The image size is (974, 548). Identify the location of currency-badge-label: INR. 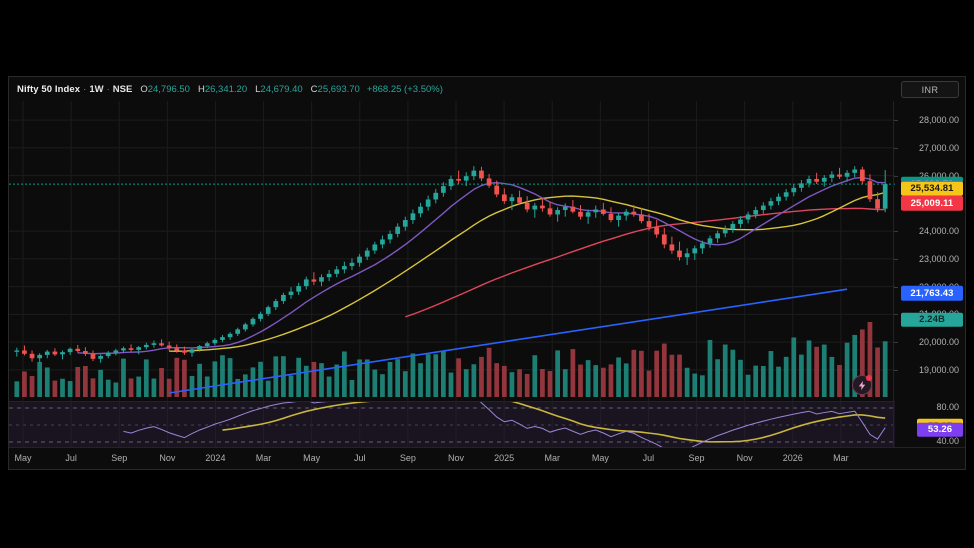
(930, 89).